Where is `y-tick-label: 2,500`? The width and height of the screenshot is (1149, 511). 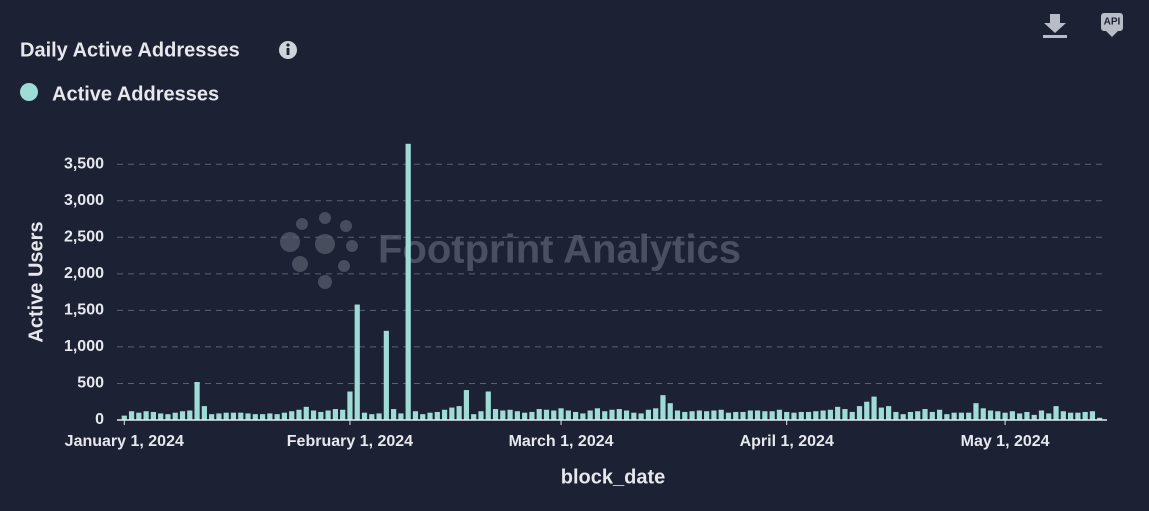
y-tick-label: 2,500 is located at coordinates (84, 237).